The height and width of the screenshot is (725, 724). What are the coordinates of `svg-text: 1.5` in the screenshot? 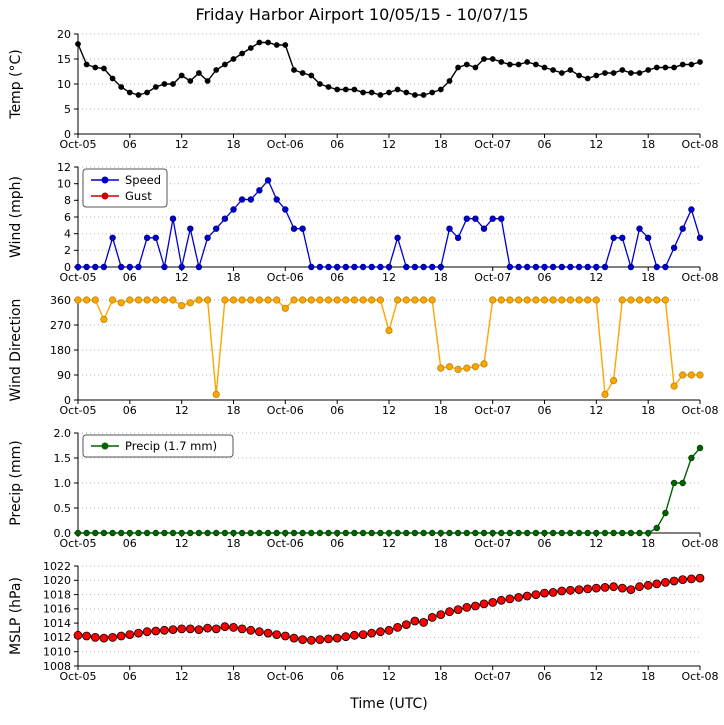 It's located at (63, 458).